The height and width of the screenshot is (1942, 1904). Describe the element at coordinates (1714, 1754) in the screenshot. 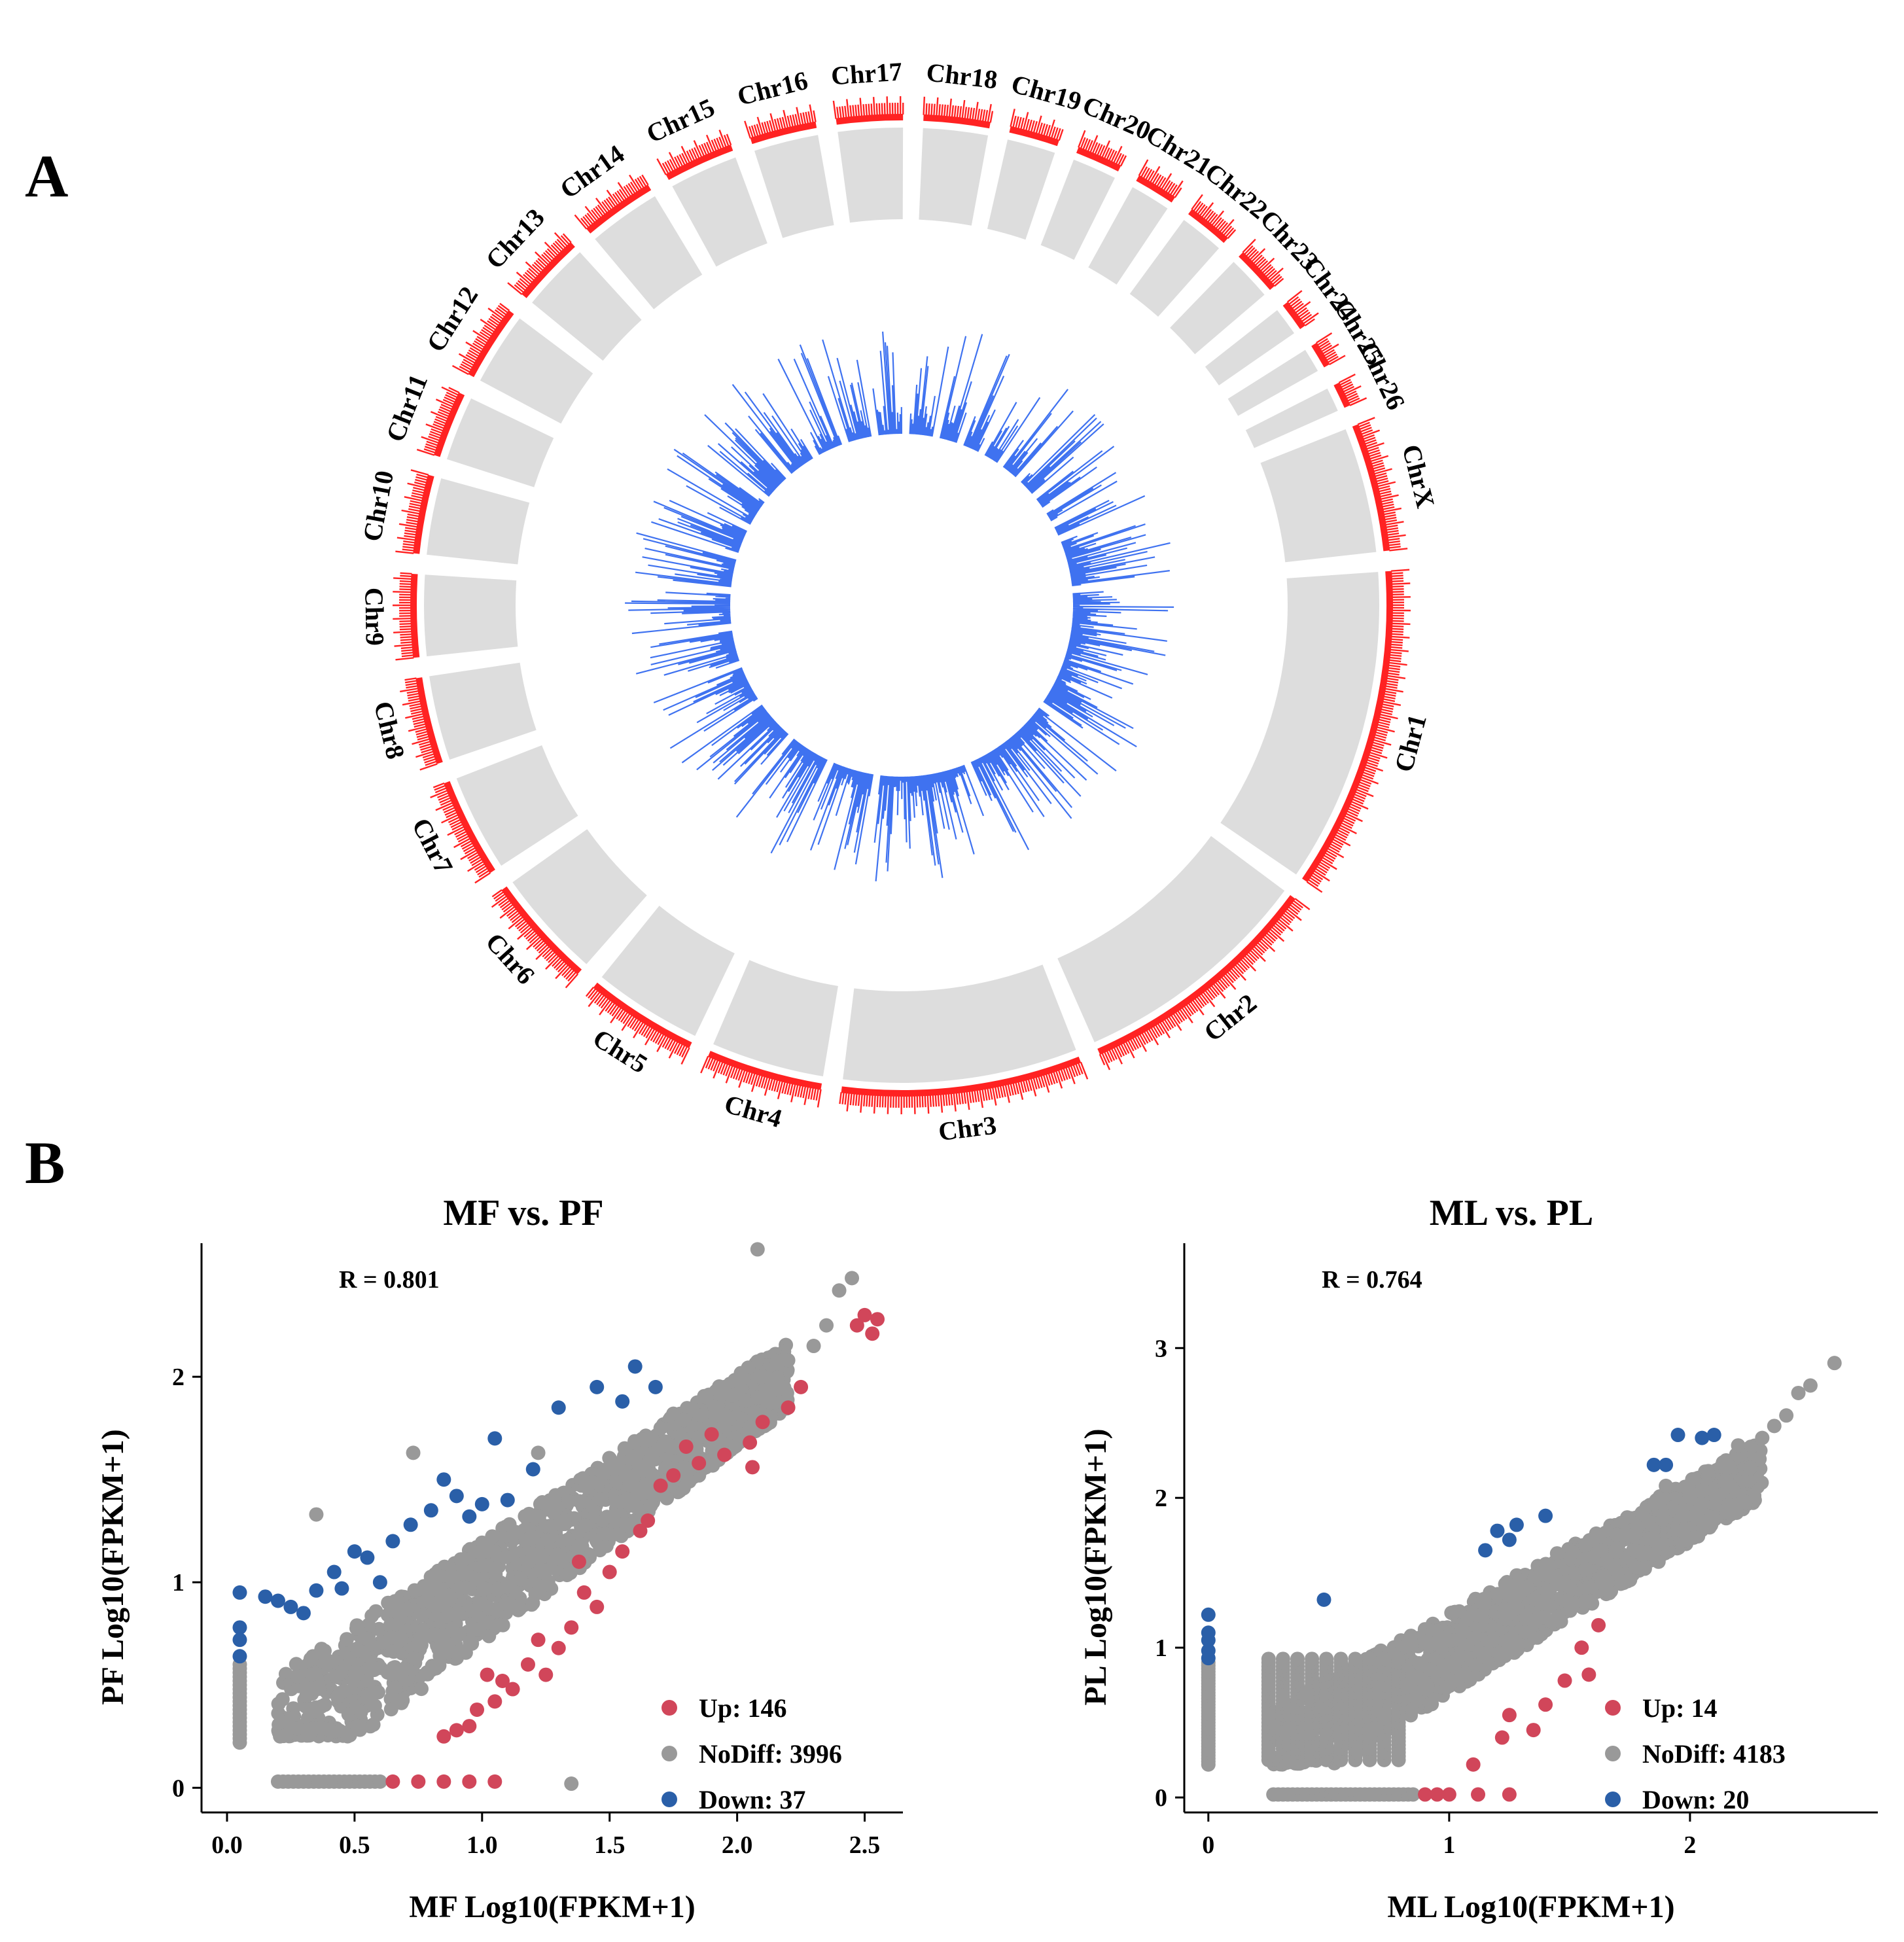

I see `legend-label-nodiff: NoDiff: 4183` at that location.